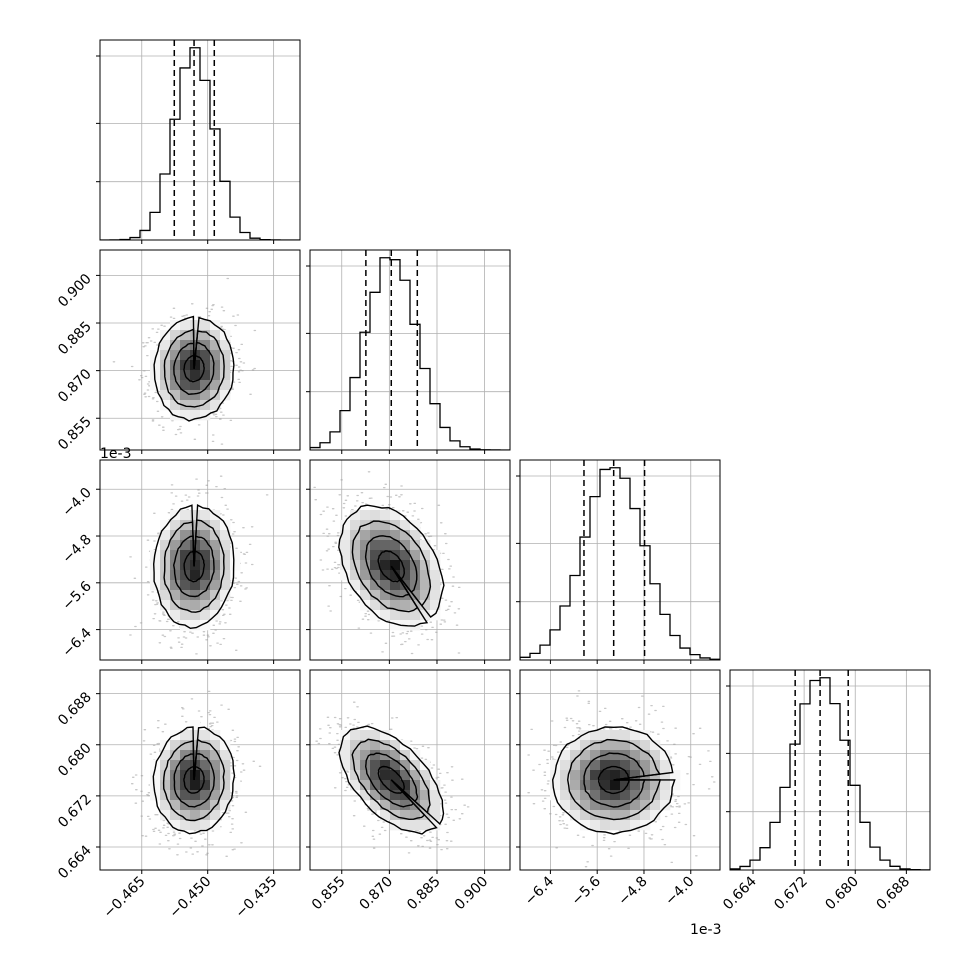  I want to click on x-offset-text: 1e-3, so click(705, 930).